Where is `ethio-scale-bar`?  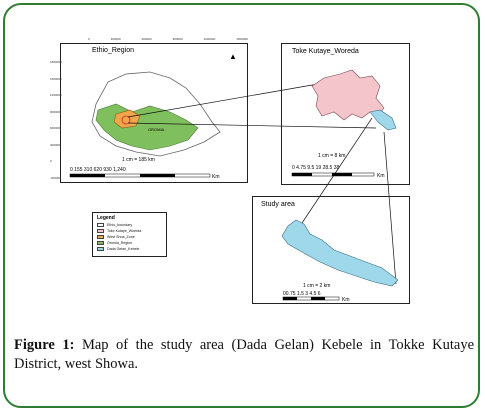 ethio-scale-bar is located at coordinates (140, 175).